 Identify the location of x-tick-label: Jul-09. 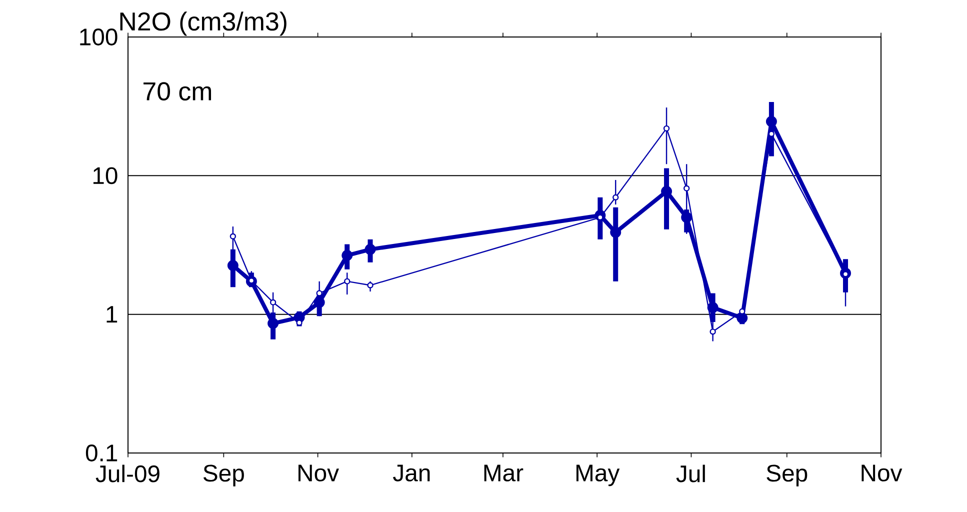
(128, 473).